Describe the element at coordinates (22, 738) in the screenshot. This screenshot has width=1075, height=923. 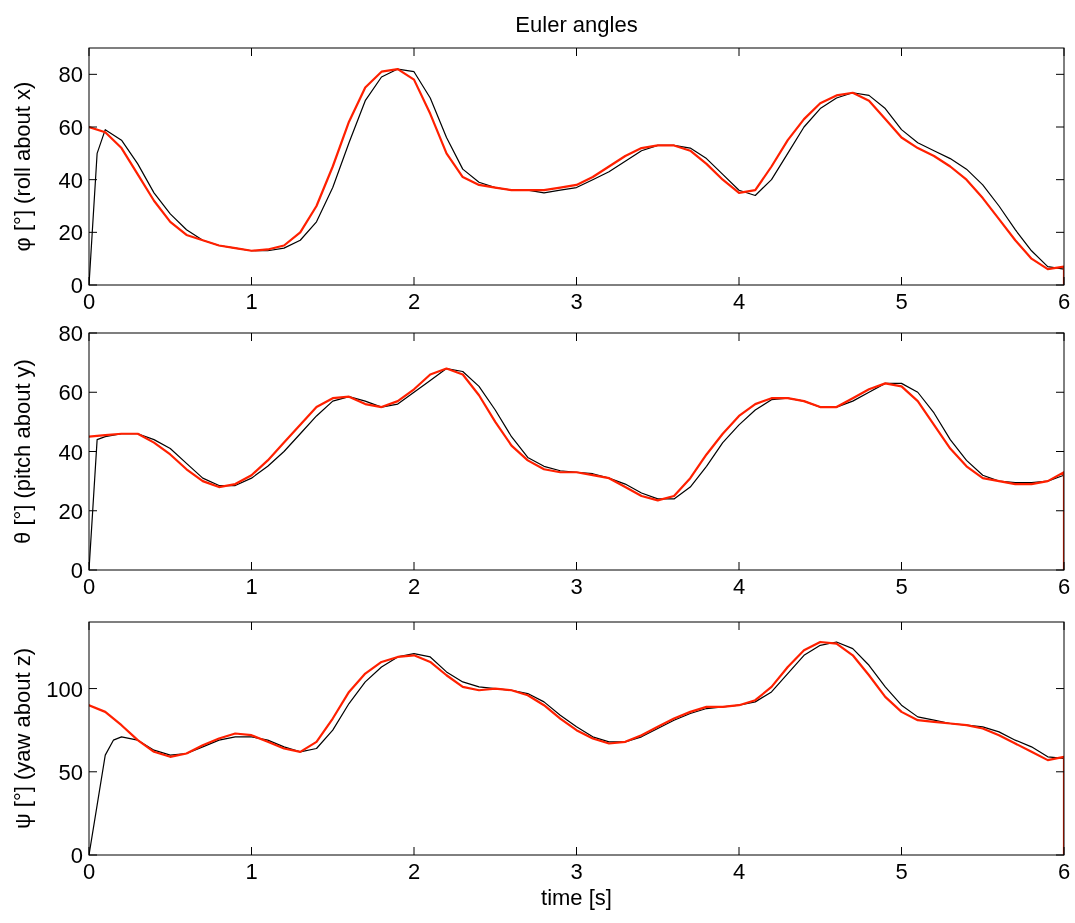
I see `y-axis-title: ψ [°] (yaw about z)` at that location.